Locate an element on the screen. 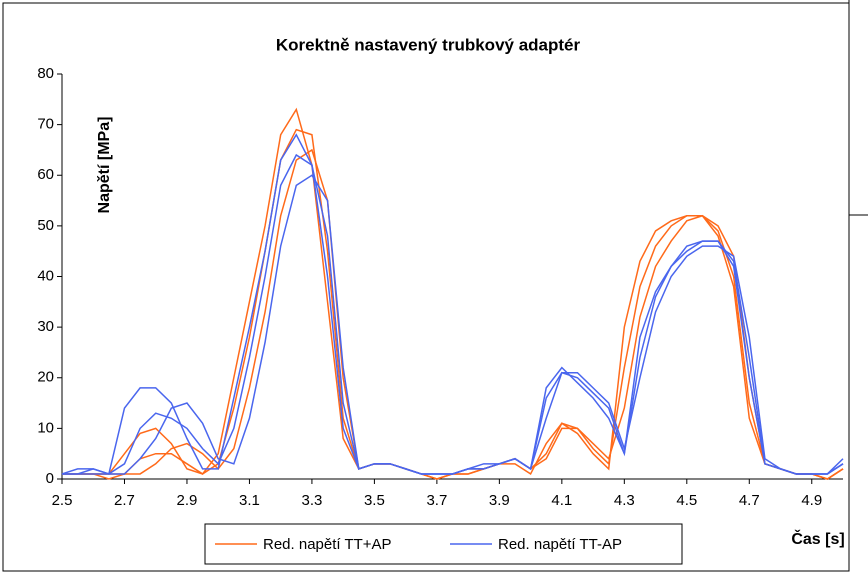 This screenshot has height=576, width=868. x-tick-label: 3.7 is located at coordinates (436, 500).